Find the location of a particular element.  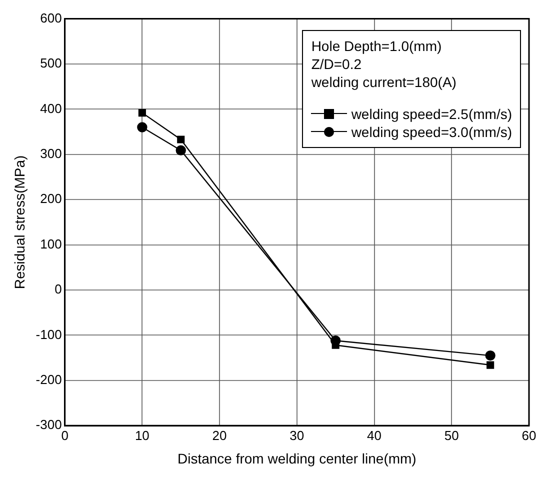

annotation: welding current=180(A) is located at coordinates (384, 82).